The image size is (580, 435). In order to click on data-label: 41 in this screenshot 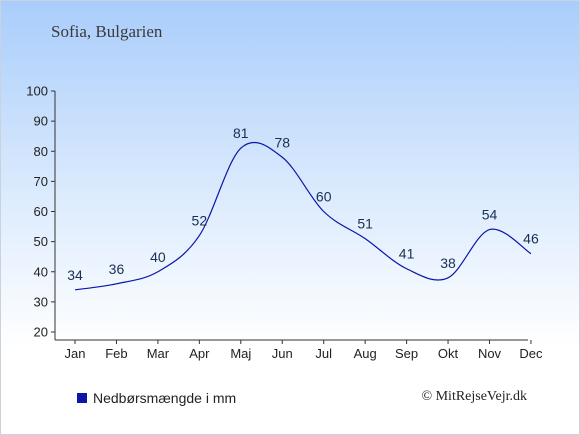, I will do `click(407, 254)`.